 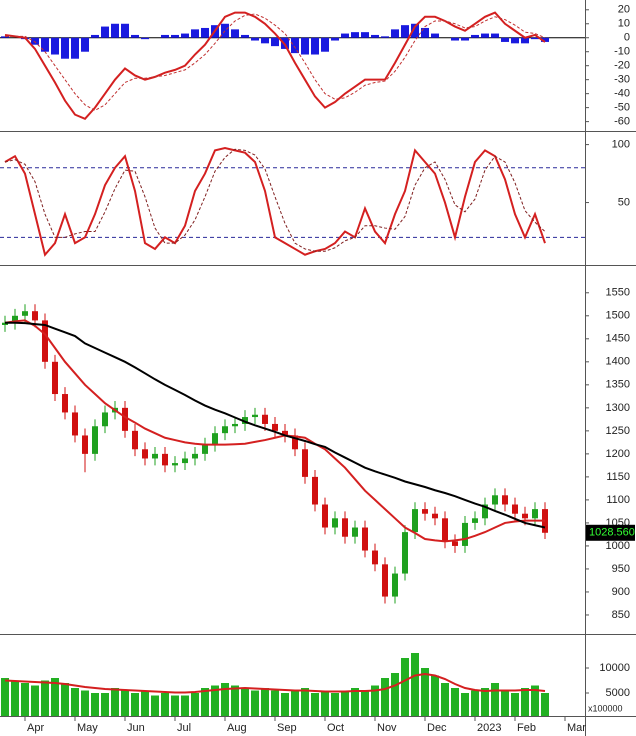 What do you see at coordinates (605, 708) in the screenshot?
I see `unit-label: x100000` at bounding box center [605, 708].